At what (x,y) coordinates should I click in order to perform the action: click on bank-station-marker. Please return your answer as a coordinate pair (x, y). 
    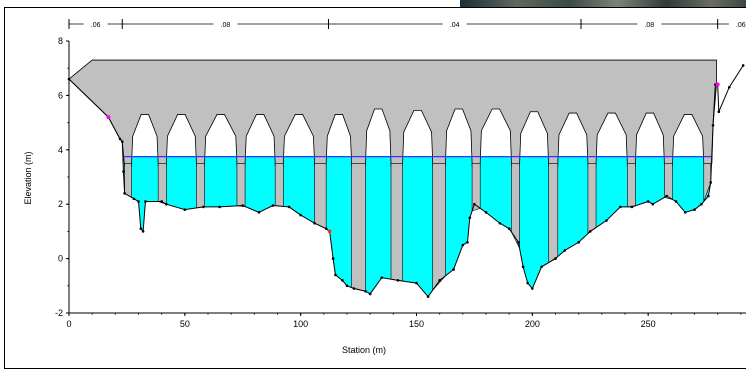
    Looking at the image, I should click on (717, 84).